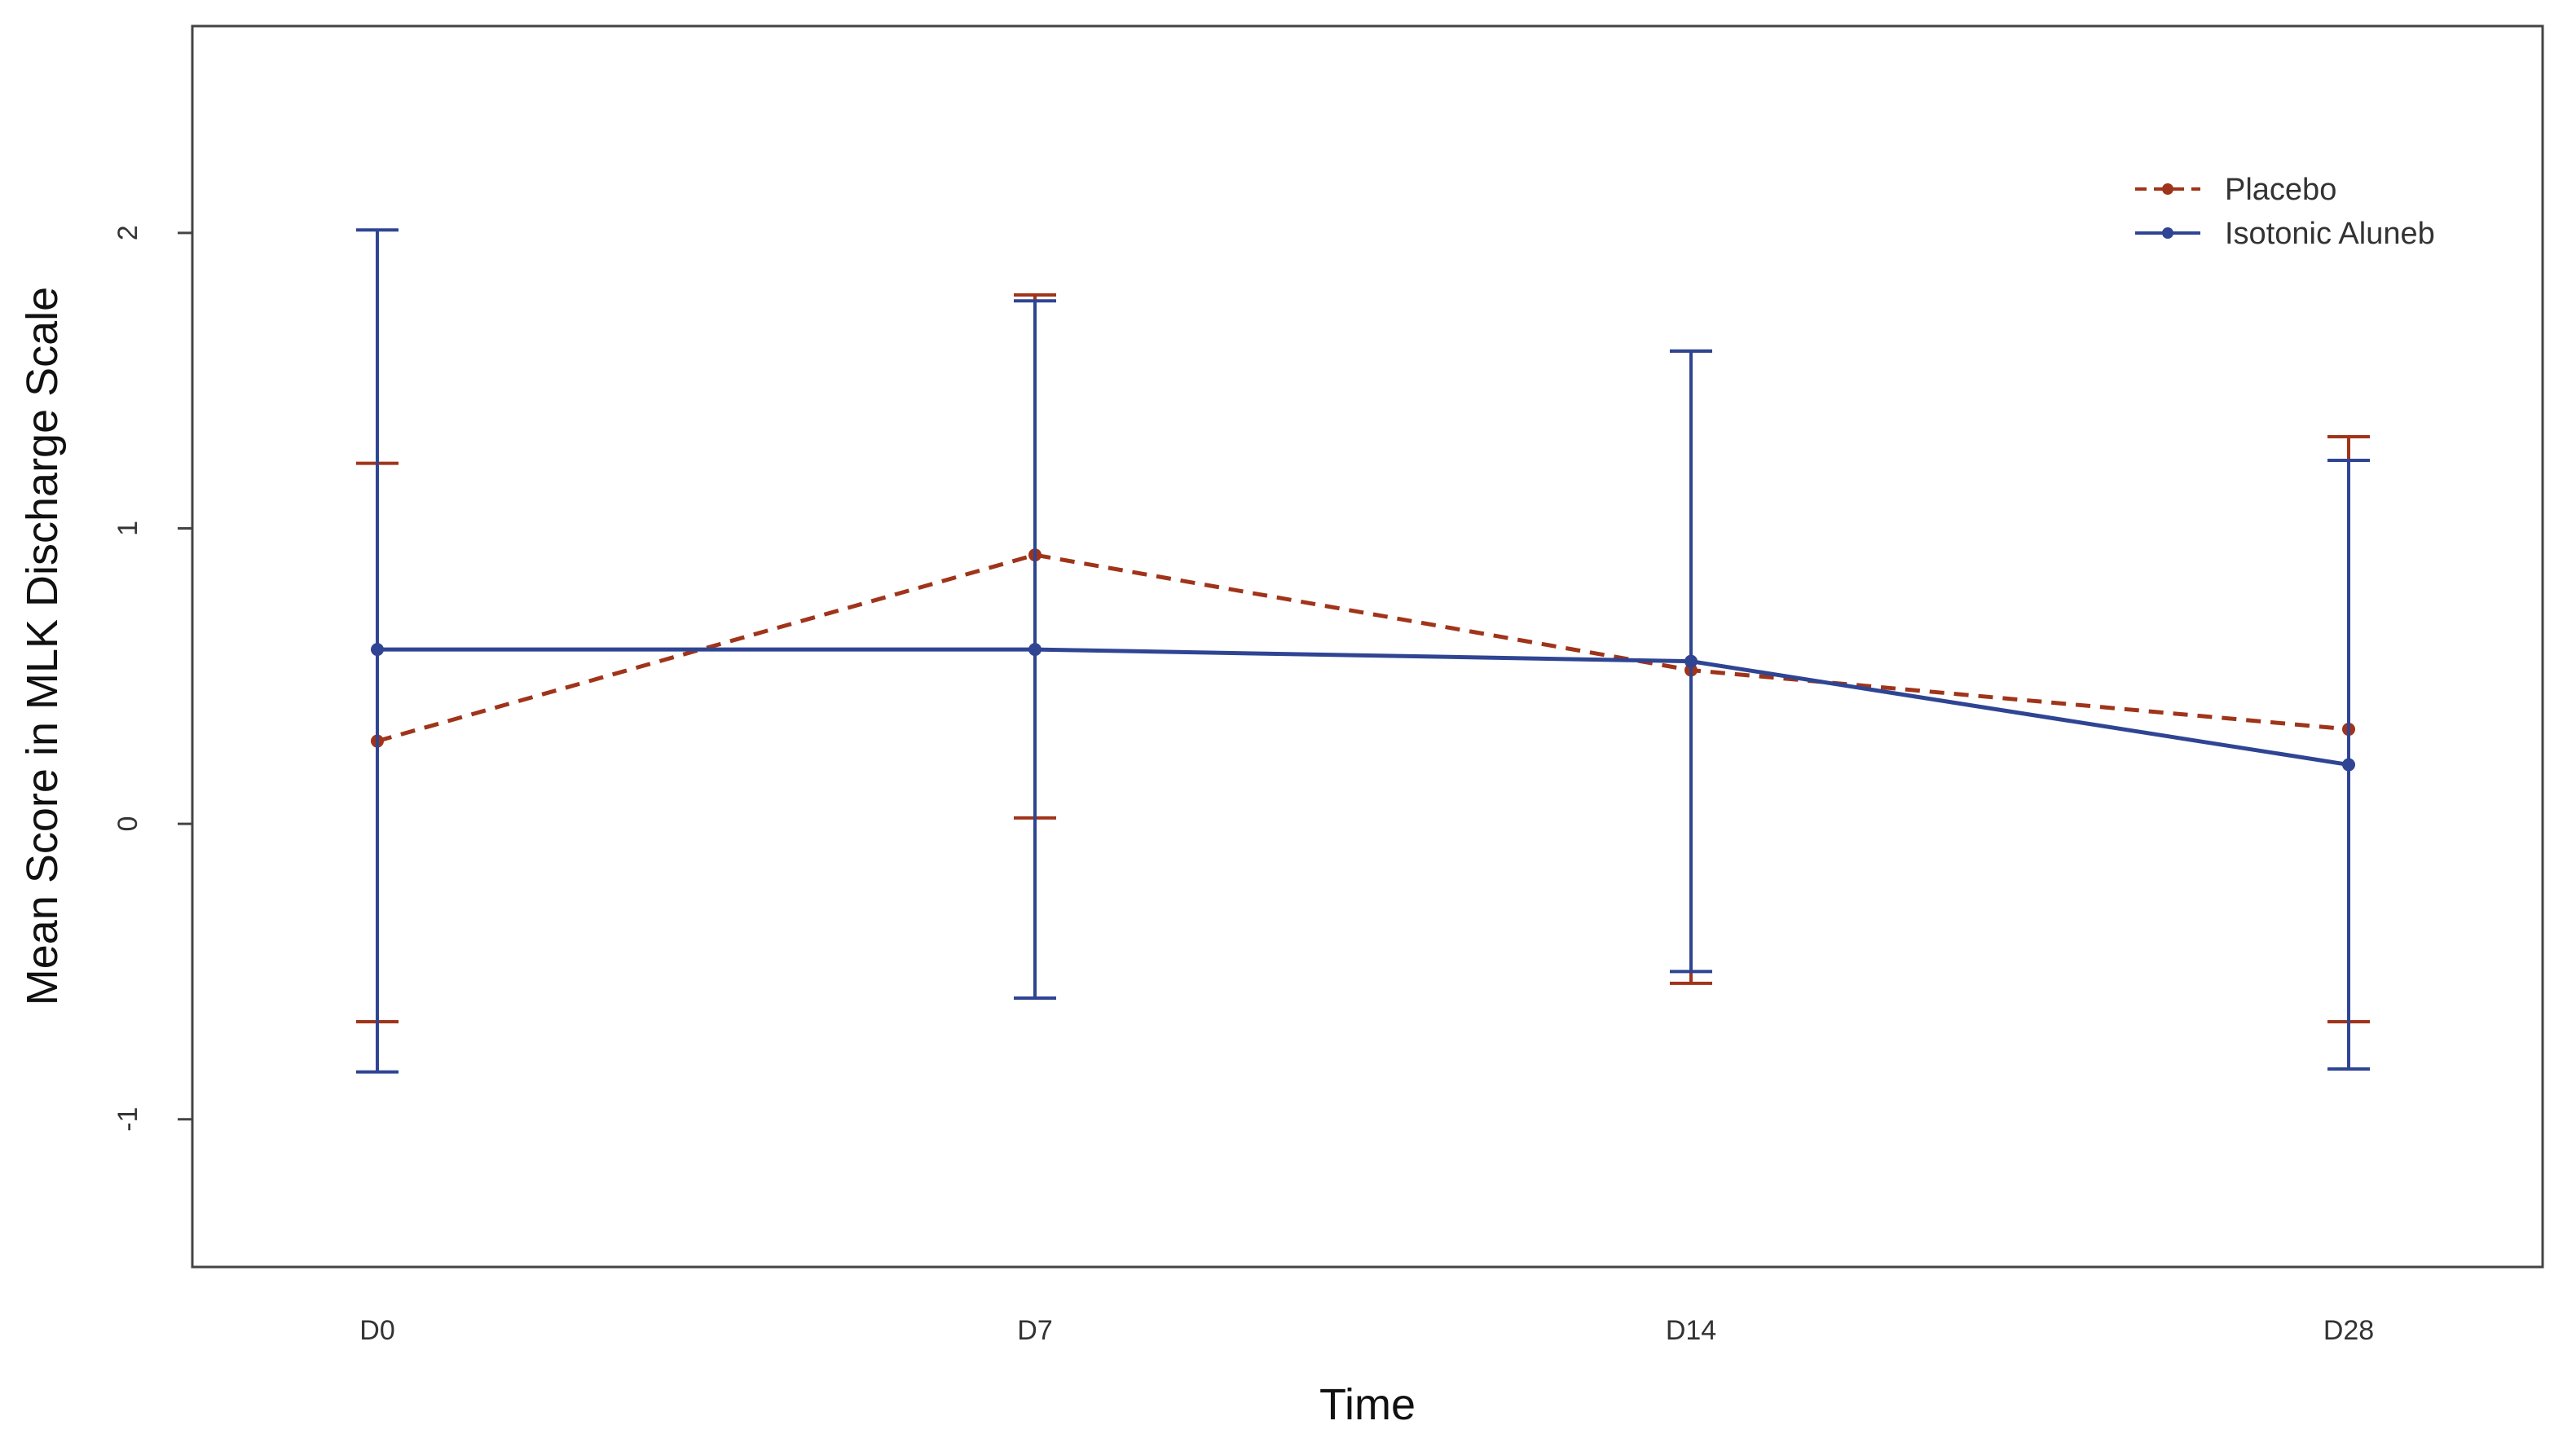 The image size is (2563, 1456). I want to click on x-tick-label: D28, so click(2349, 1331).